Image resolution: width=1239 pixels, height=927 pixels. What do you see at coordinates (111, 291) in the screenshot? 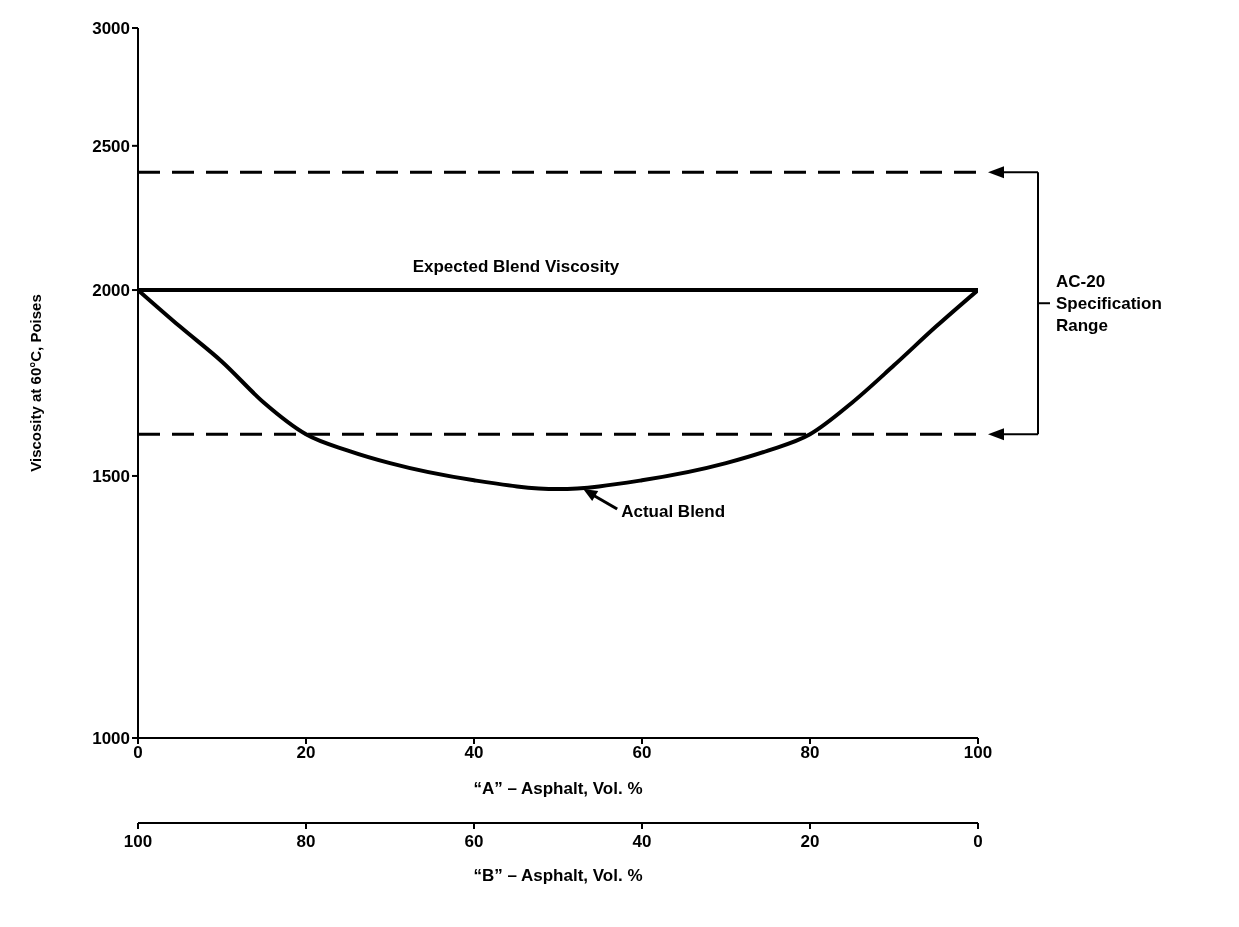
I see `y-tick-label: 2000` at bounding box center [111, 291].